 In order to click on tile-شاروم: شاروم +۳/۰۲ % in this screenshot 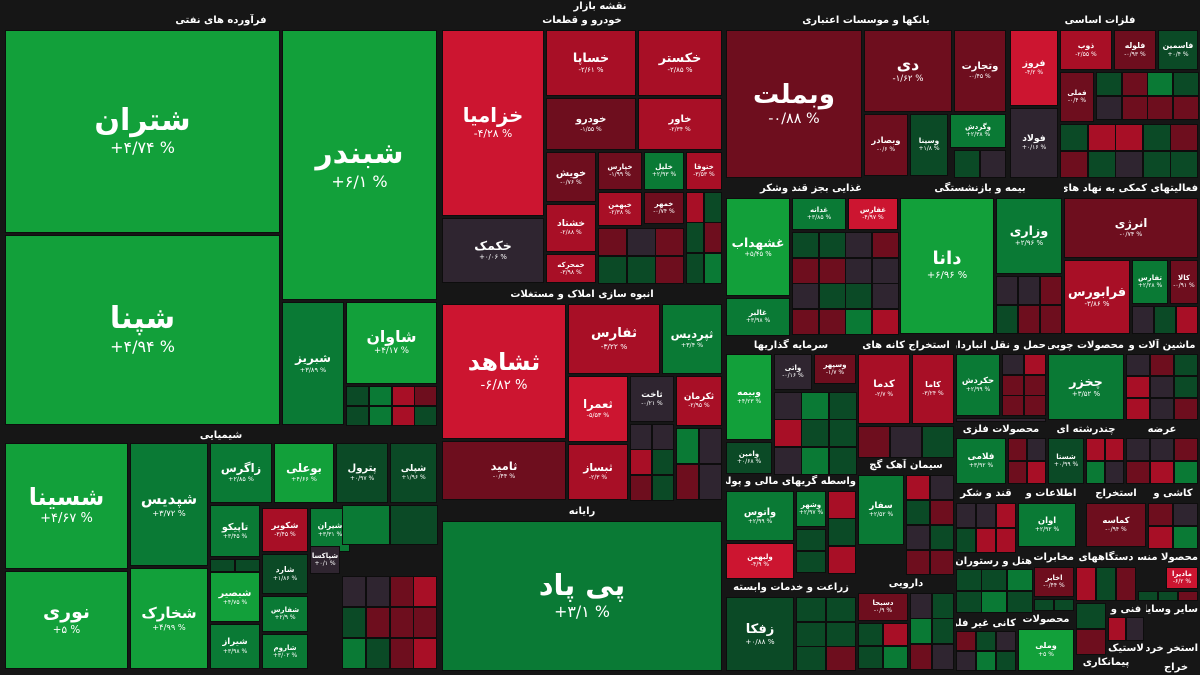, I will do `click(285, 651)`.